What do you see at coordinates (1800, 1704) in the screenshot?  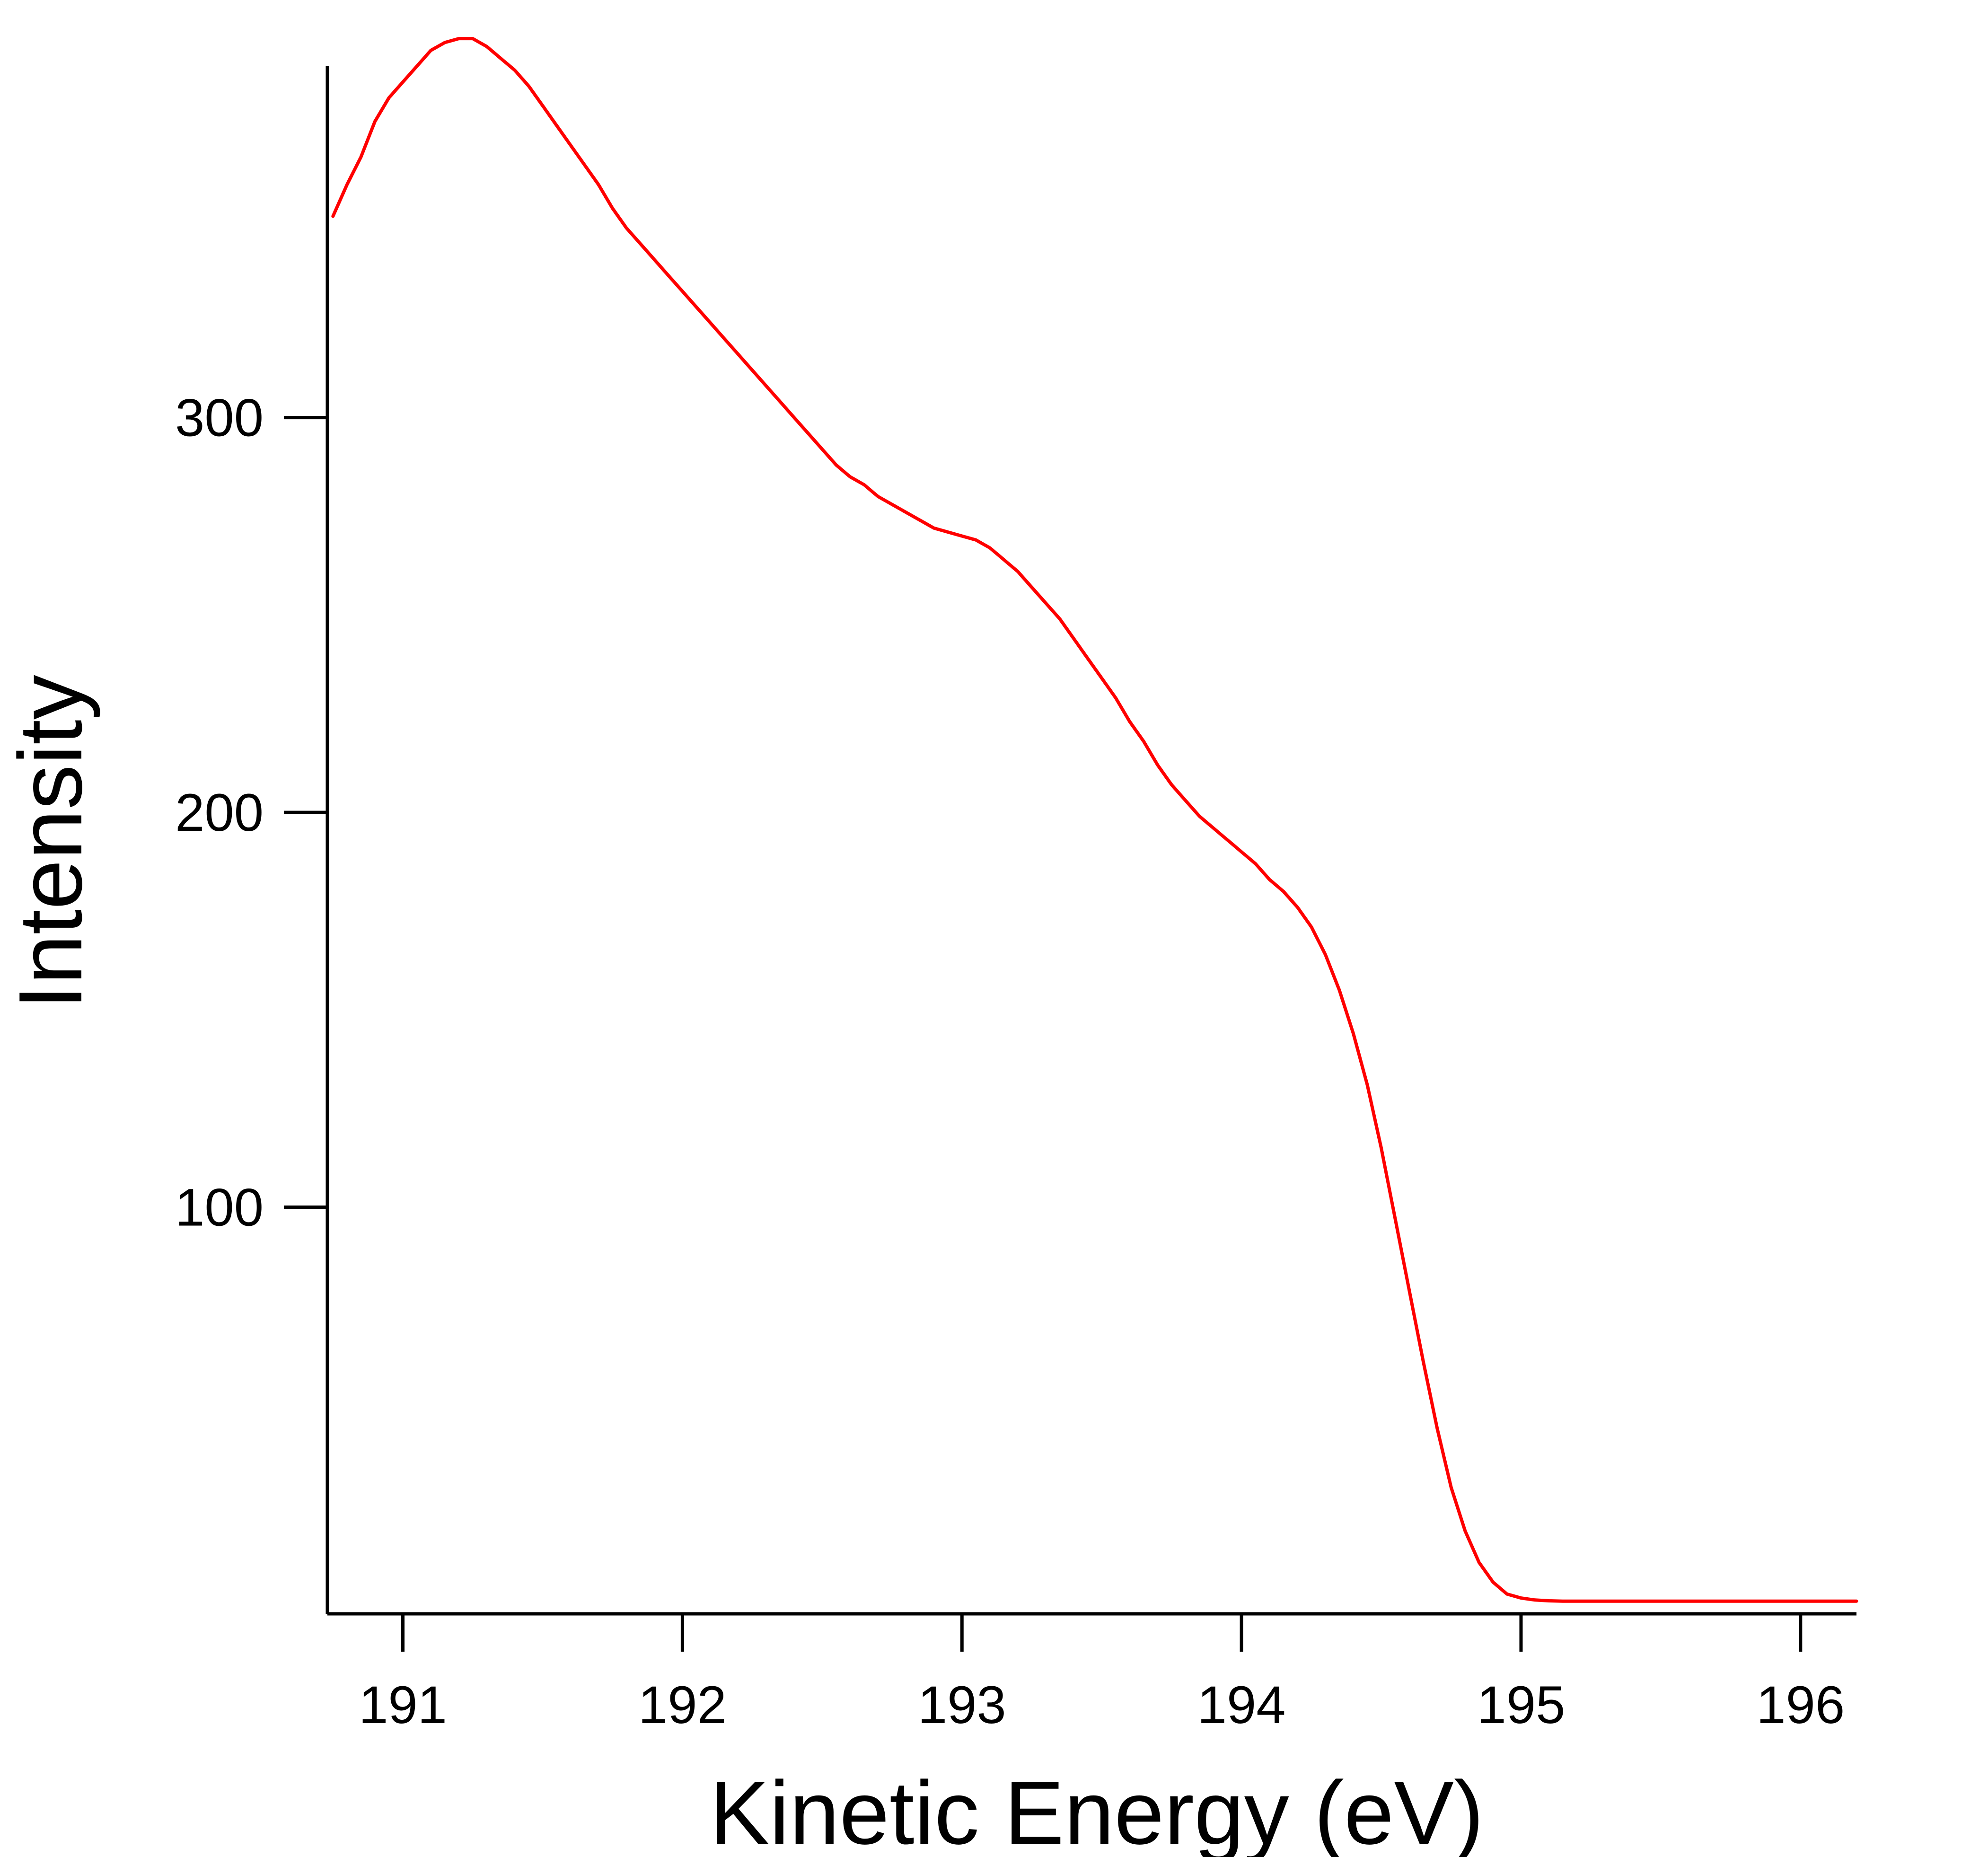 I see `x-tick-label: 196` at bounding box center [1800, 1704].